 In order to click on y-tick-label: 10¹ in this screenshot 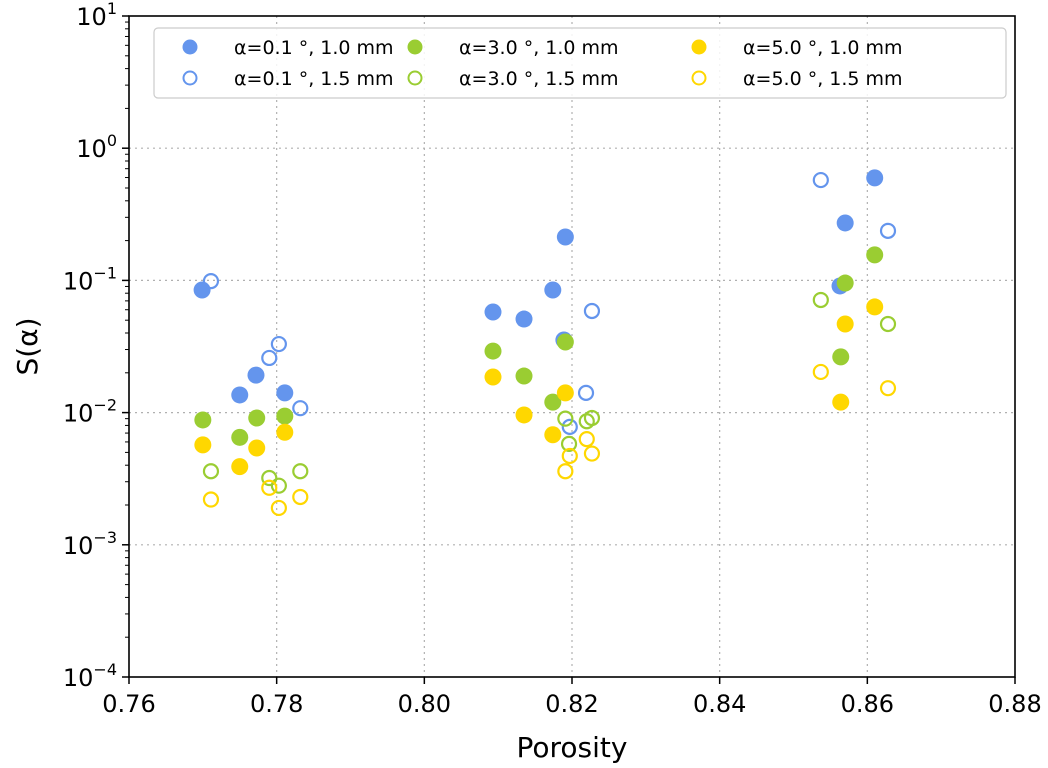, I will do `click(96, 15)`.